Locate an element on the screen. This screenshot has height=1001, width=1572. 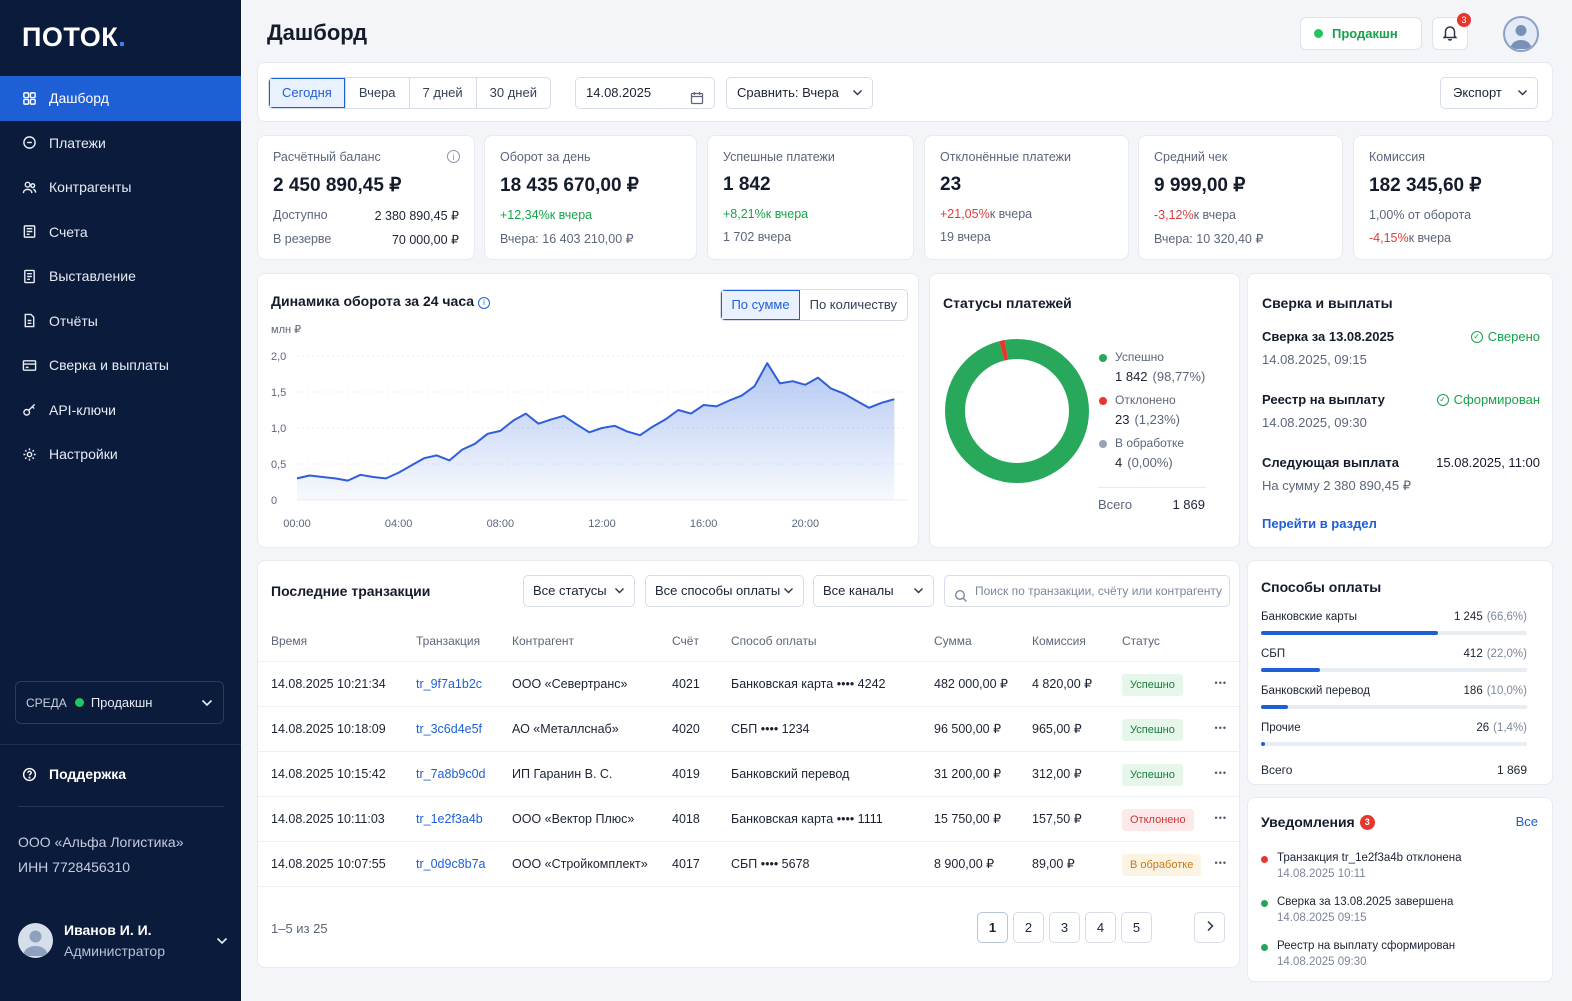
notification-status-dot is located at coordinates (1264, 947).